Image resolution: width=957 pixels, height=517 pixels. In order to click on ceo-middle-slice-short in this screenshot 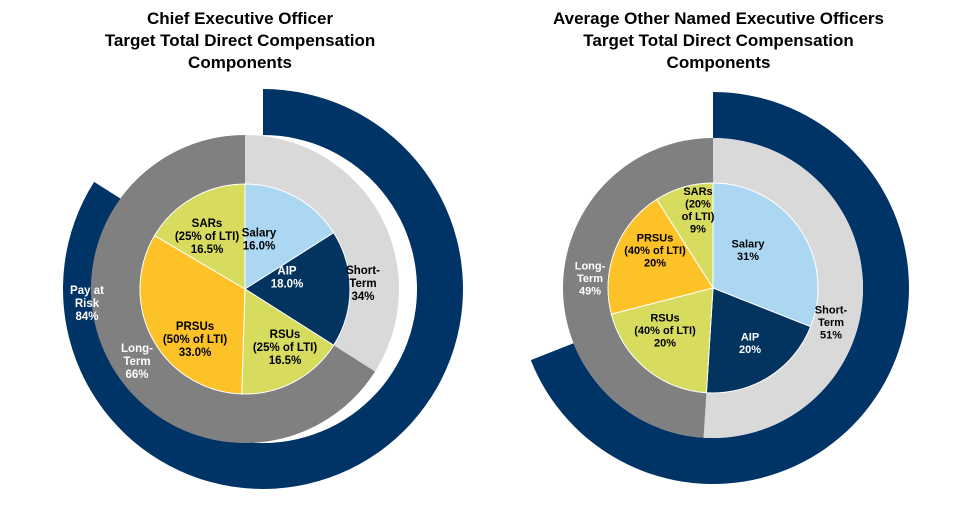, I will do `click(322, 253)`.